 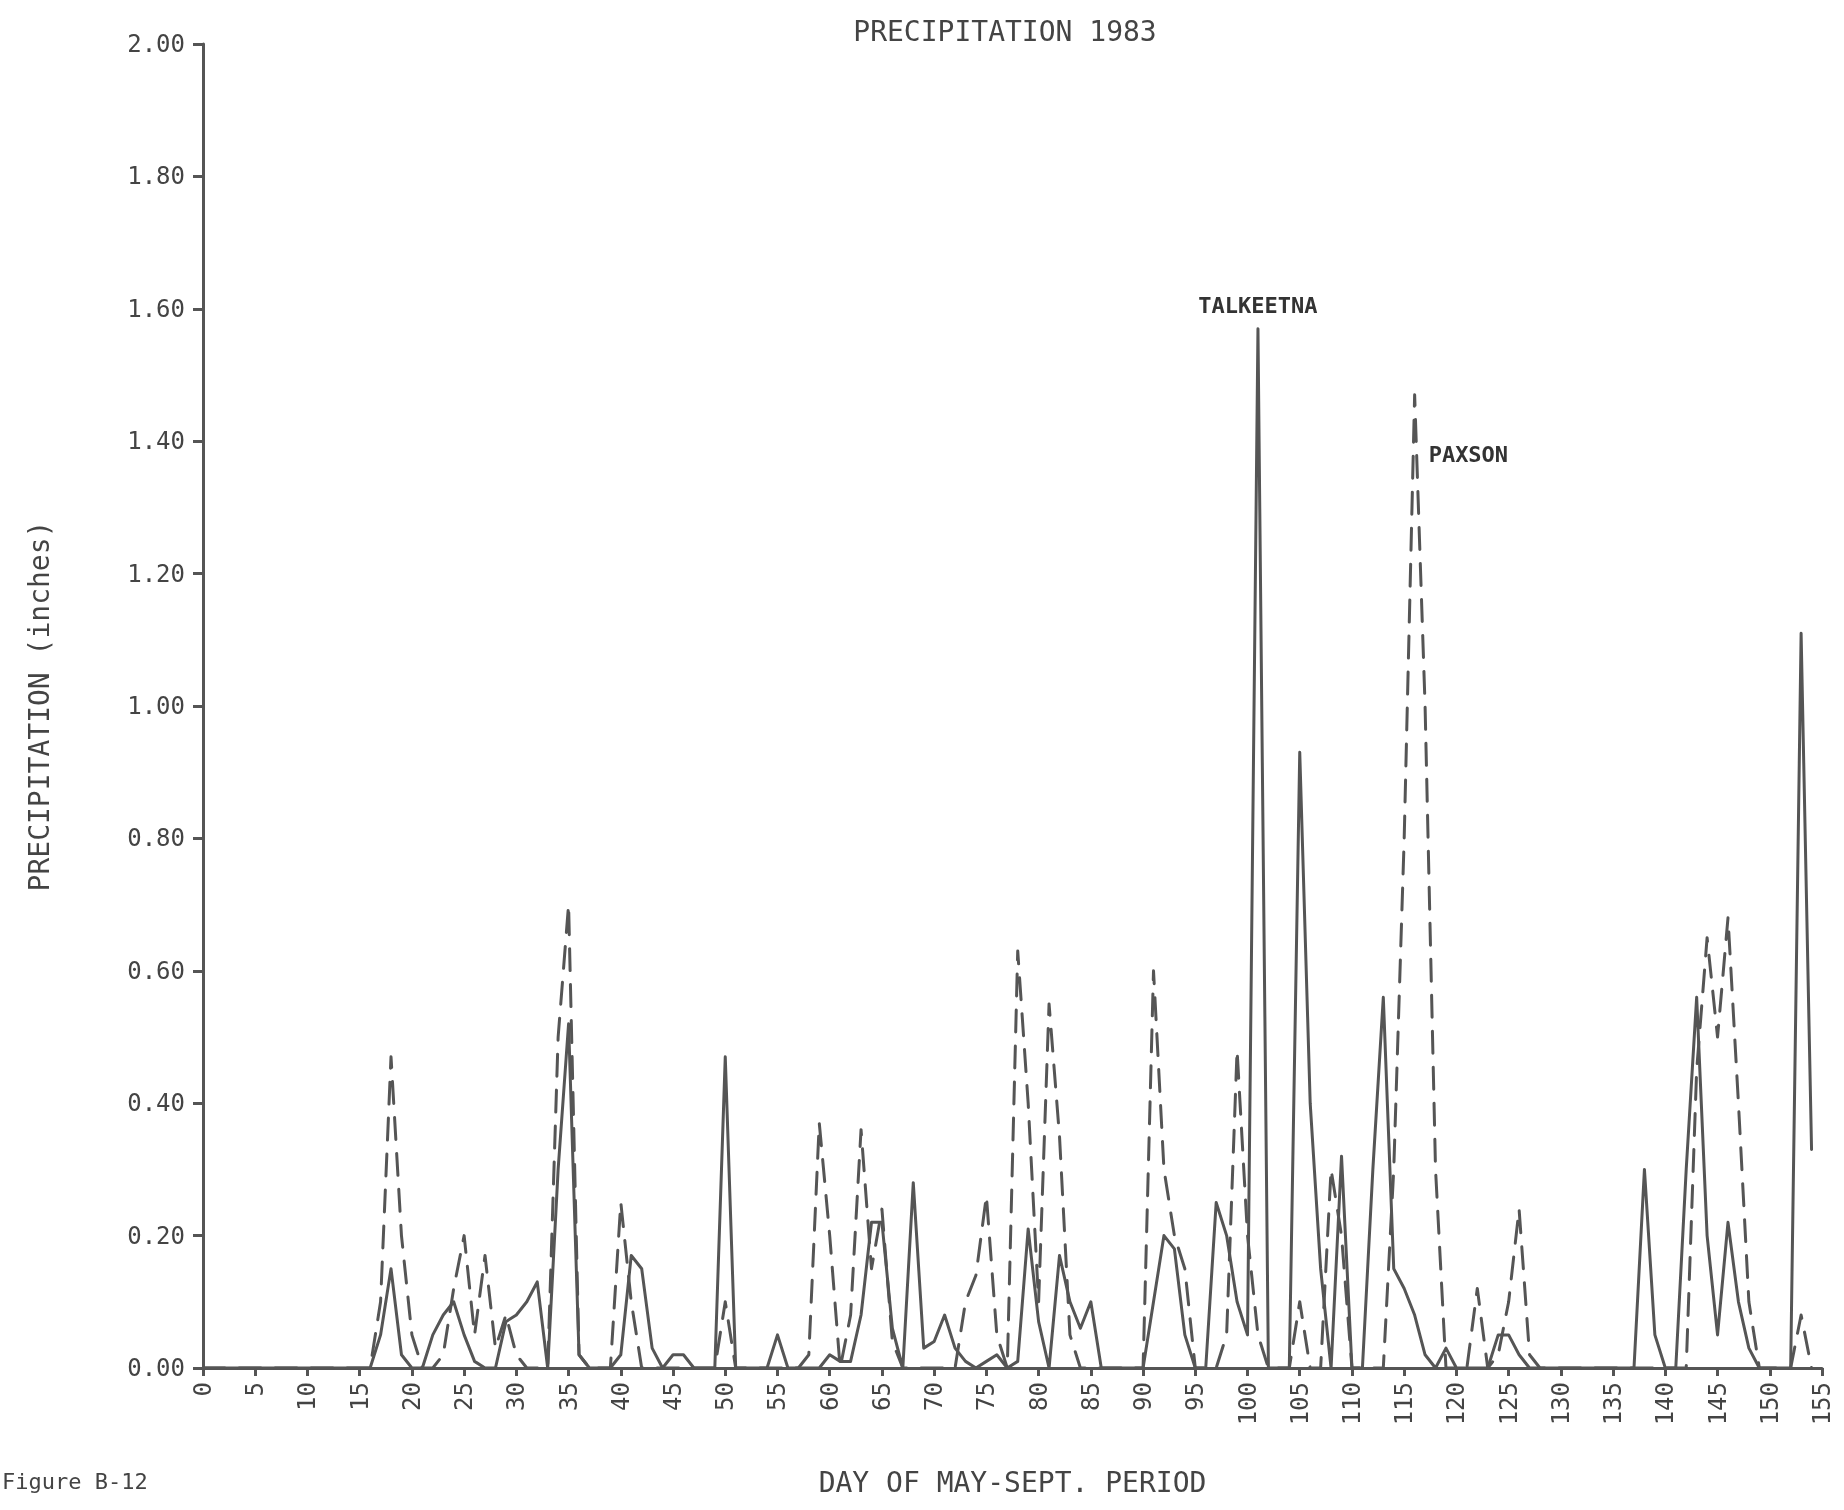 I want to click on y-tick-label: 0.60, so click(x=156, y=970).